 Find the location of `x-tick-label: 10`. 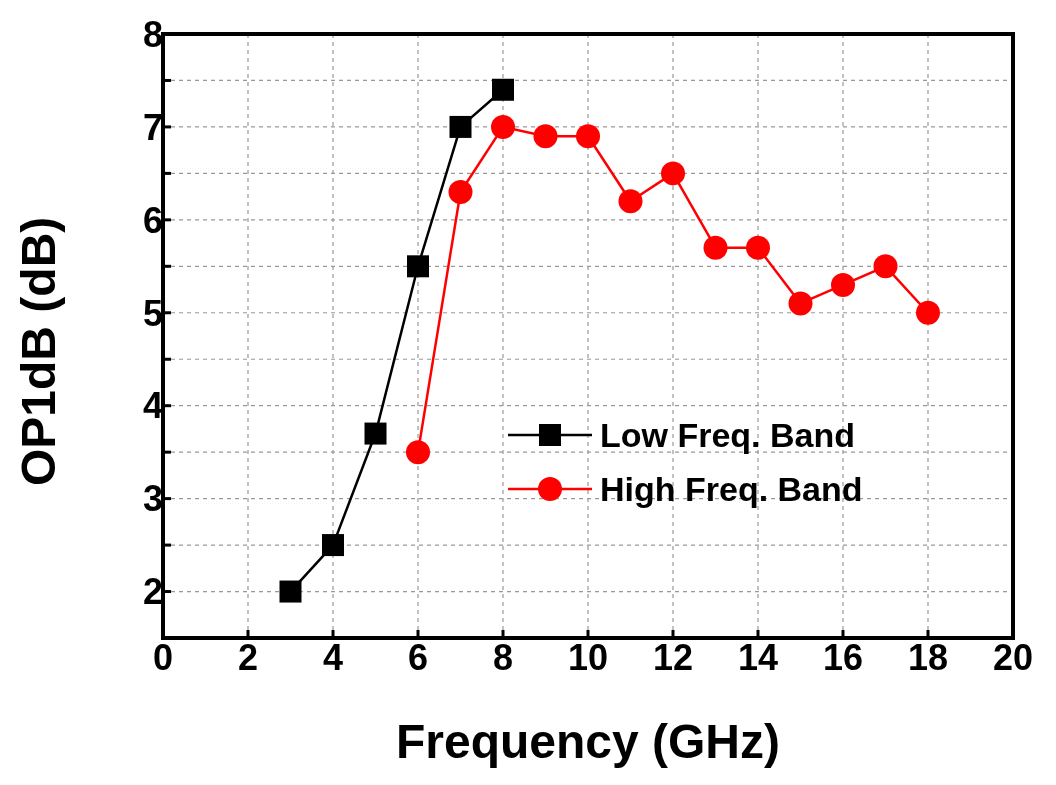

x-tick-label: 10 is located at coordinates (588, 657).